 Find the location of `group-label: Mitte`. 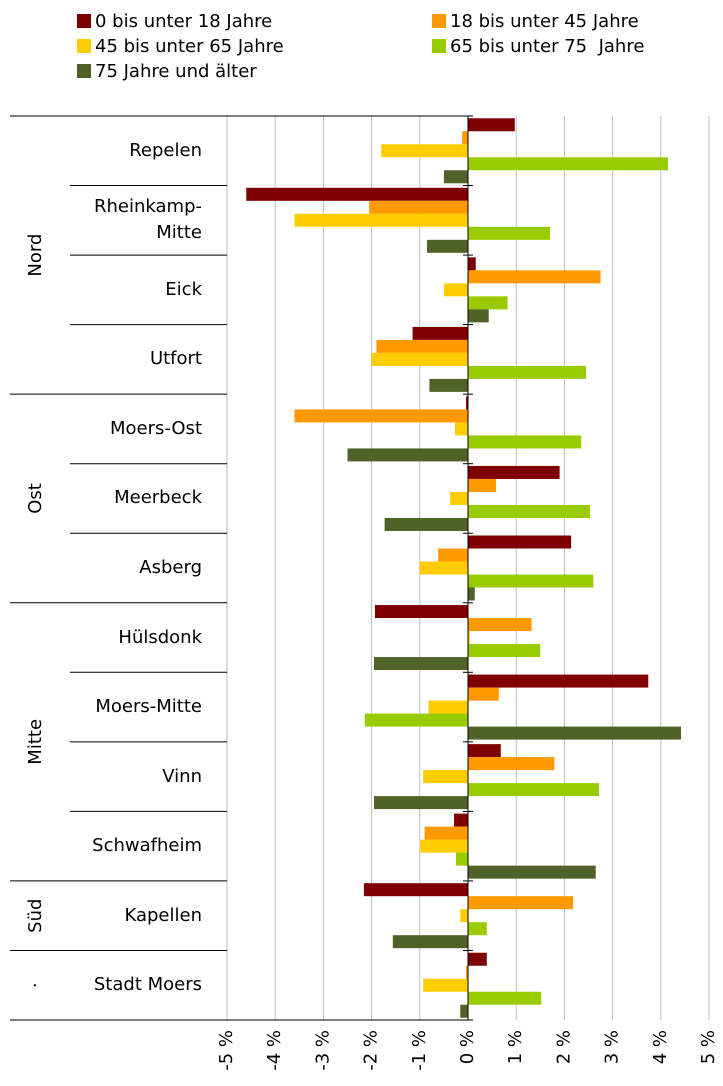

group-label: Mitte is located at coordinates (35, 742).